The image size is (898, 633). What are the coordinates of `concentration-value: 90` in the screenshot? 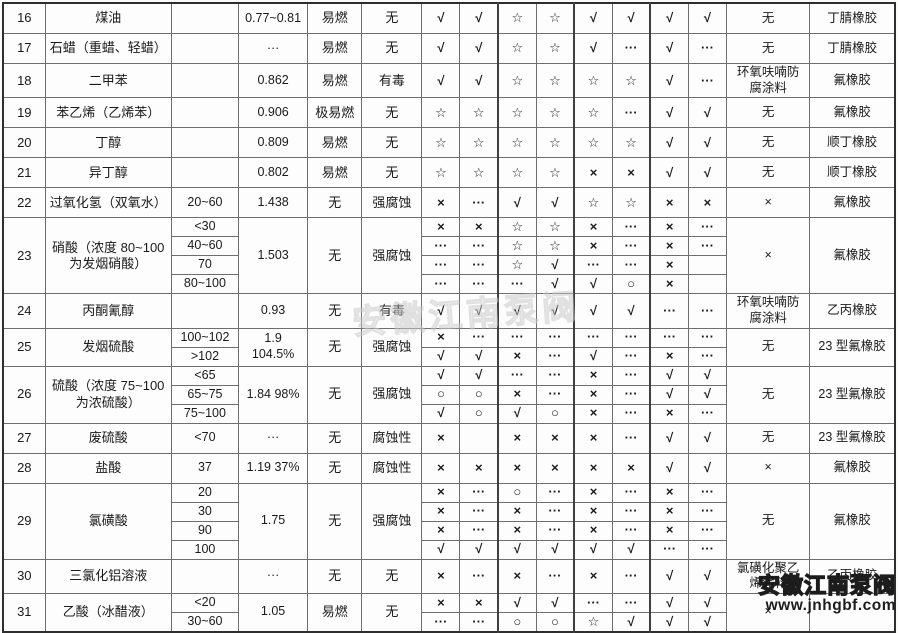 It's located at (205, 530).